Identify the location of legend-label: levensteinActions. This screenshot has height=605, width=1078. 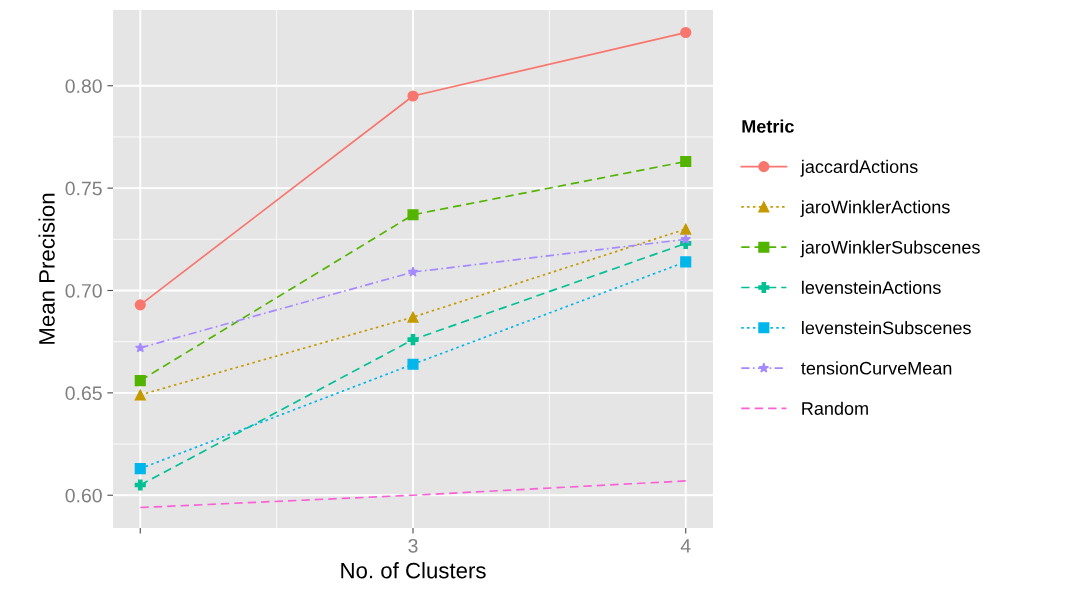
(871, 287).